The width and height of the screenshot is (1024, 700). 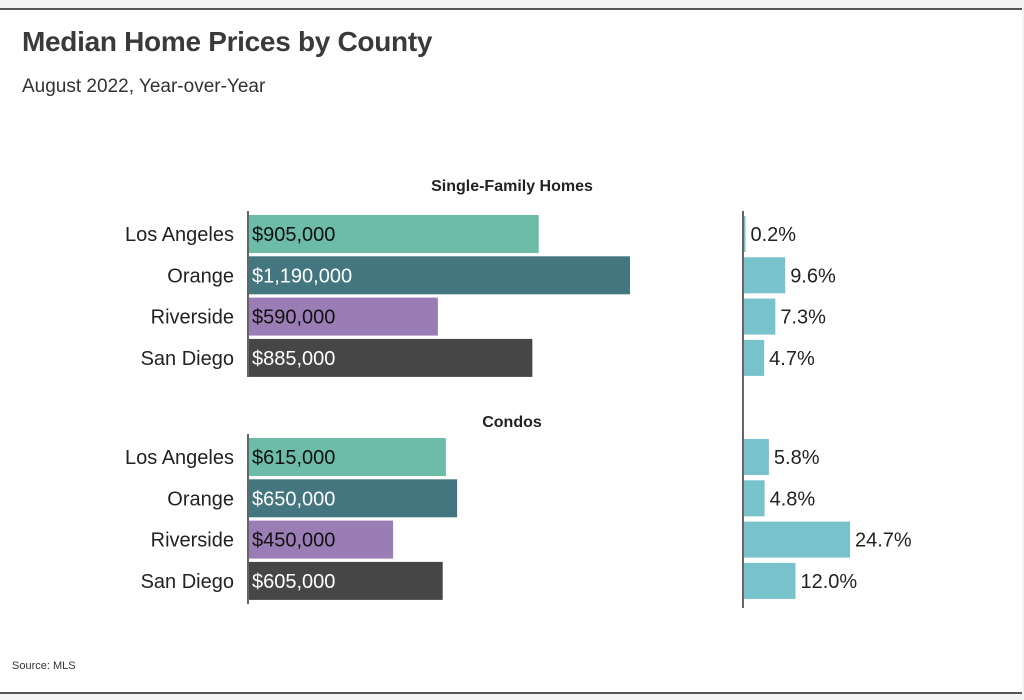 What do you see at coordinates (828, 582) in the screenshot?
I see `pct-value-label: 12.0%` at bounding box center [828, 582].